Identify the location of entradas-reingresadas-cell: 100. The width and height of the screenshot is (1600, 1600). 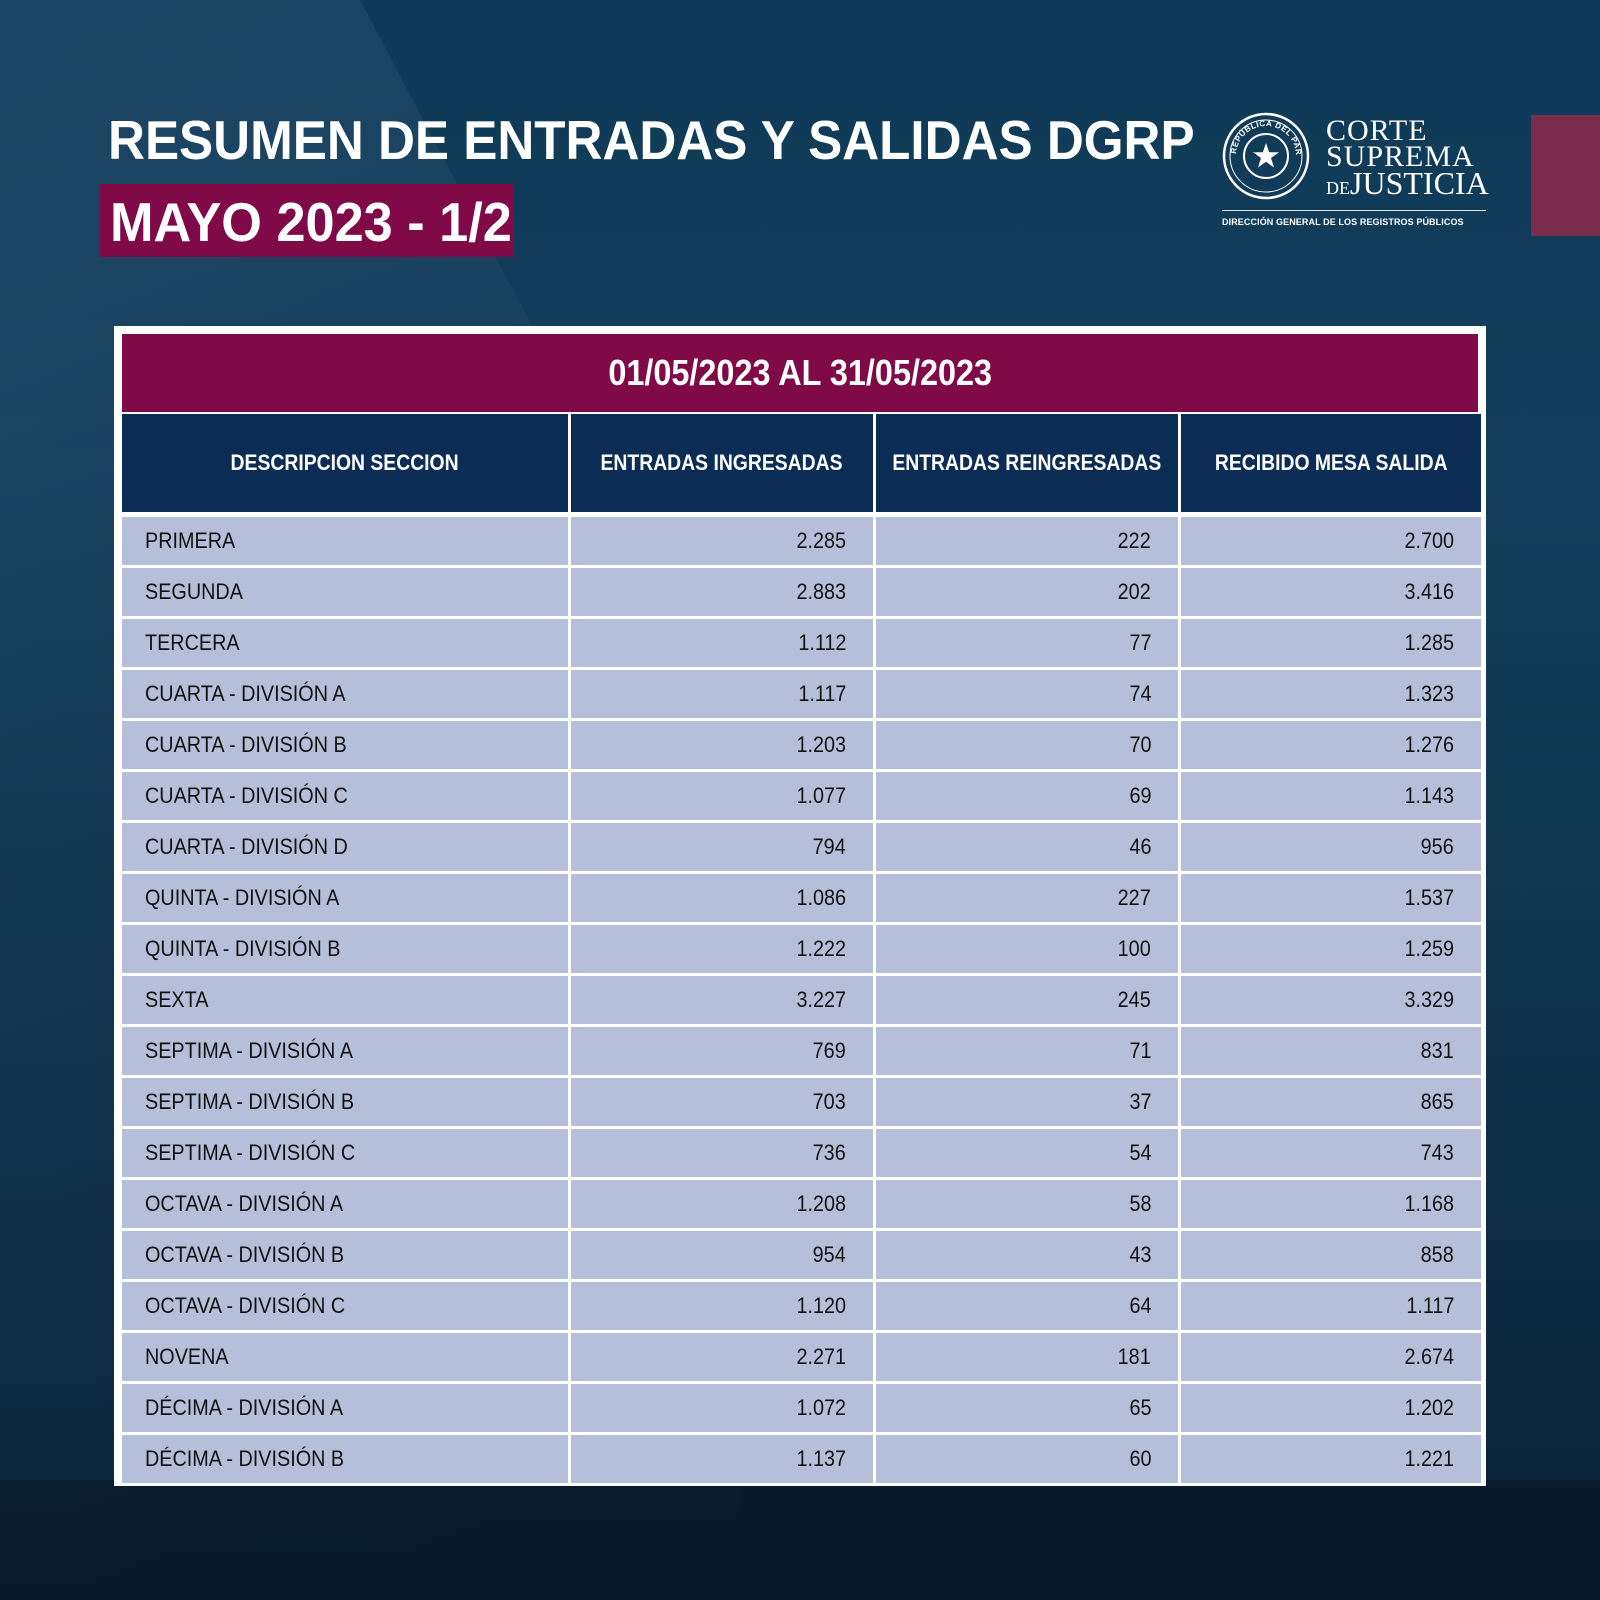
(1027, 949).